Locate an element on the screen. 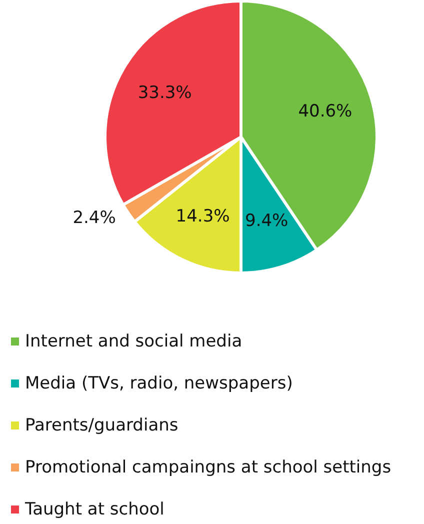 The width and height of the screenshot is (424, 524). data-label: 40.6% is located at coordinates (325, 111).